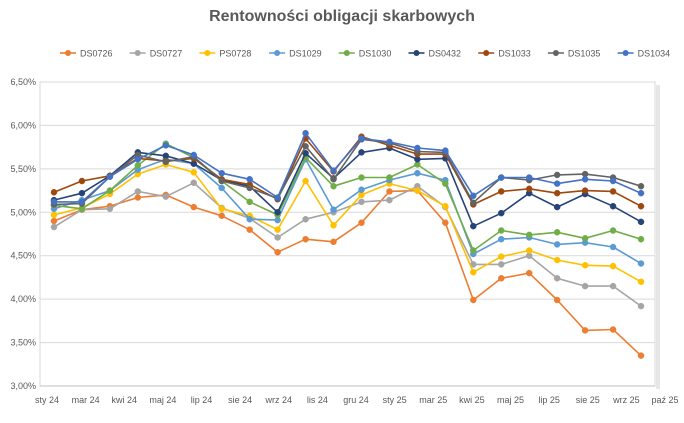 This screenshot has width=684, height=423. I want to click on legend-marker-ps0728, so click(207, 53).